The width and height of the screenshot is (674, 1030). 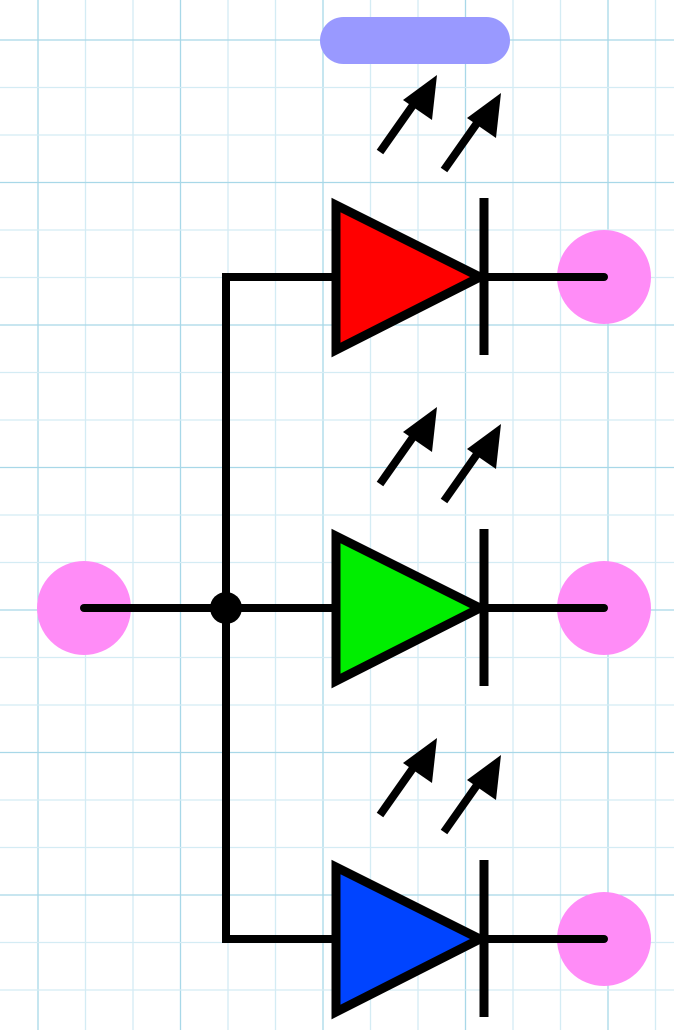 I want to click on diode-blue, so click(x=411, y=939).